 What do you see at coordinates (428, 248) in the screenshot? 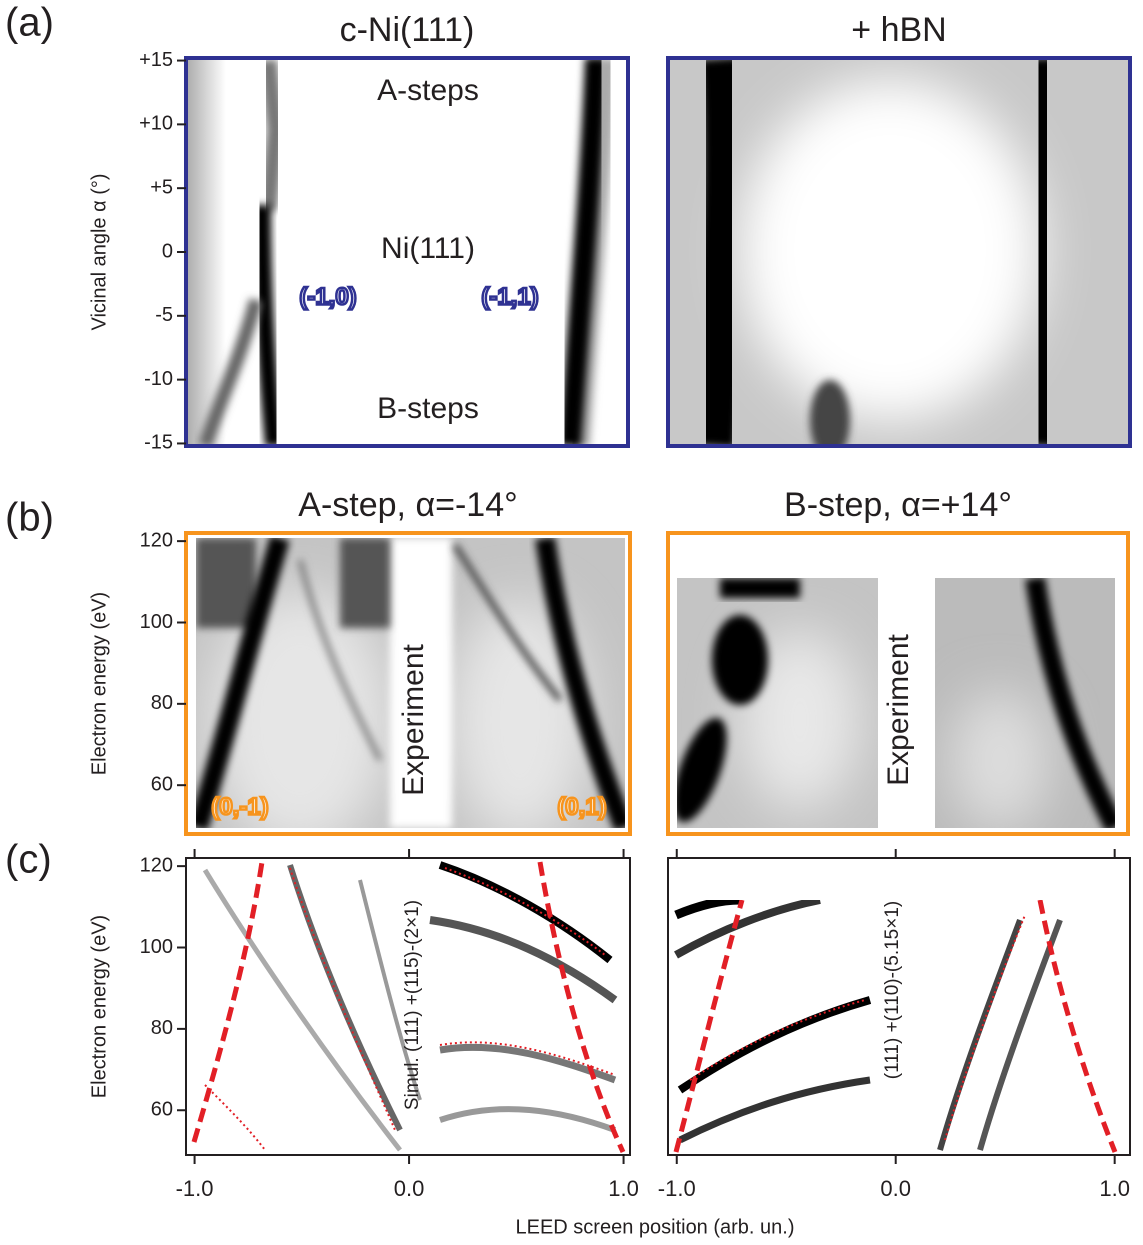
I see `annotation: Ni(111)` at bounding box center [428, 248].